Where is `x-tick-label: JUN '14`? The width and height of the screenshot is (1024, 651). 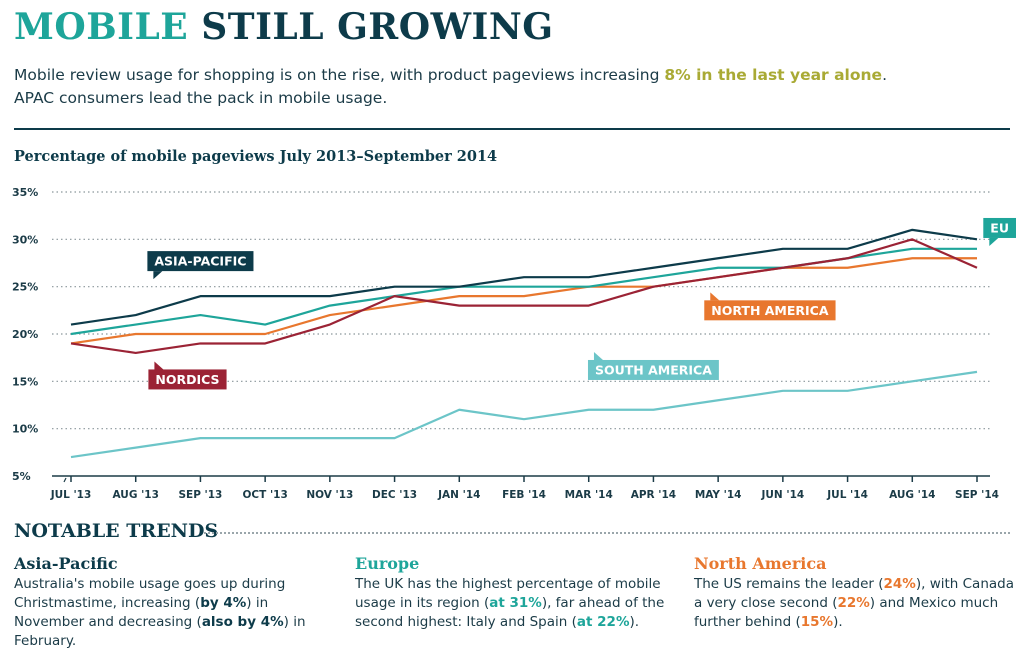 x-tick-label: JUN '14 is located at coordinates (783, 495).